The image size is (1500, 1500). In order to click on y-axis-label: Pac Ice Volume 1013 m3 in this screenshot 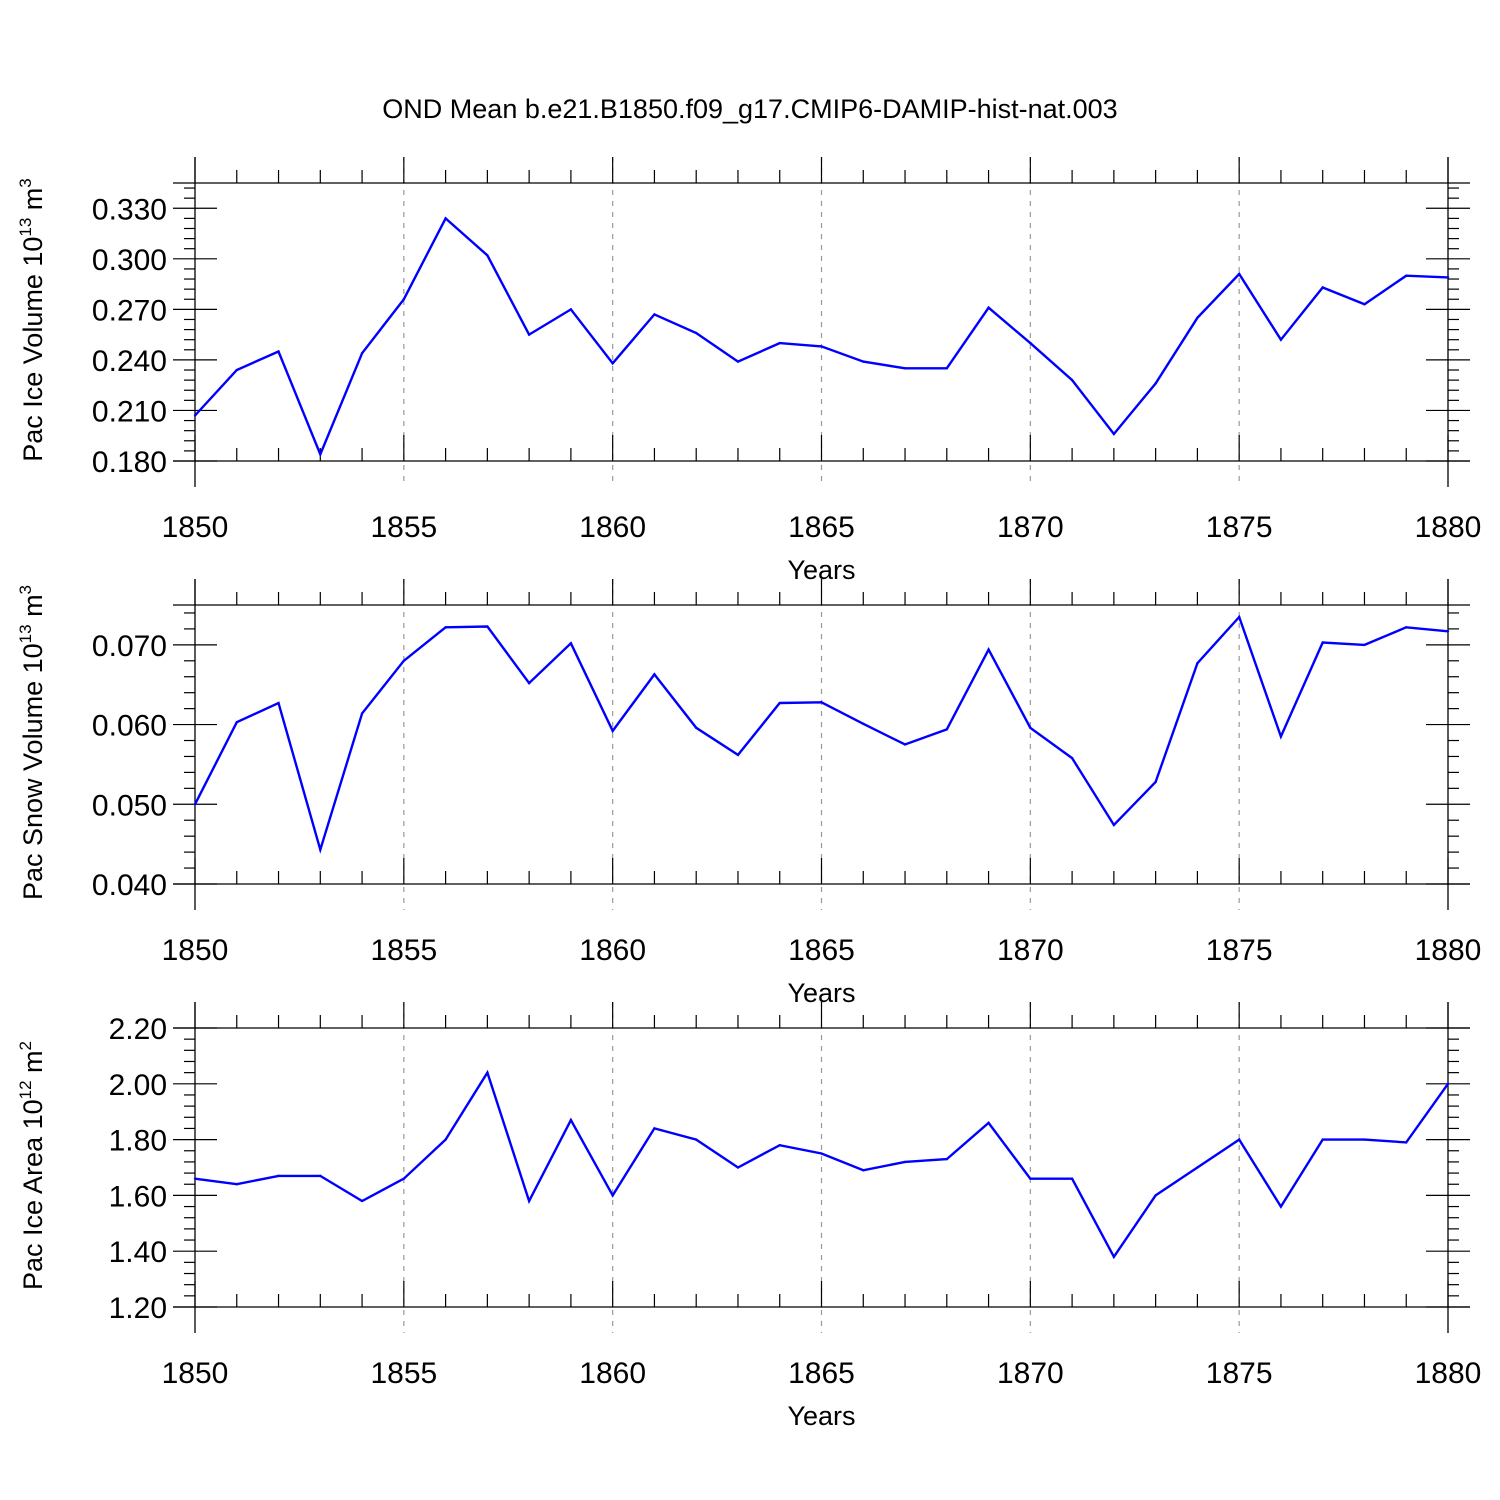, I will do `click(32, 320)`.